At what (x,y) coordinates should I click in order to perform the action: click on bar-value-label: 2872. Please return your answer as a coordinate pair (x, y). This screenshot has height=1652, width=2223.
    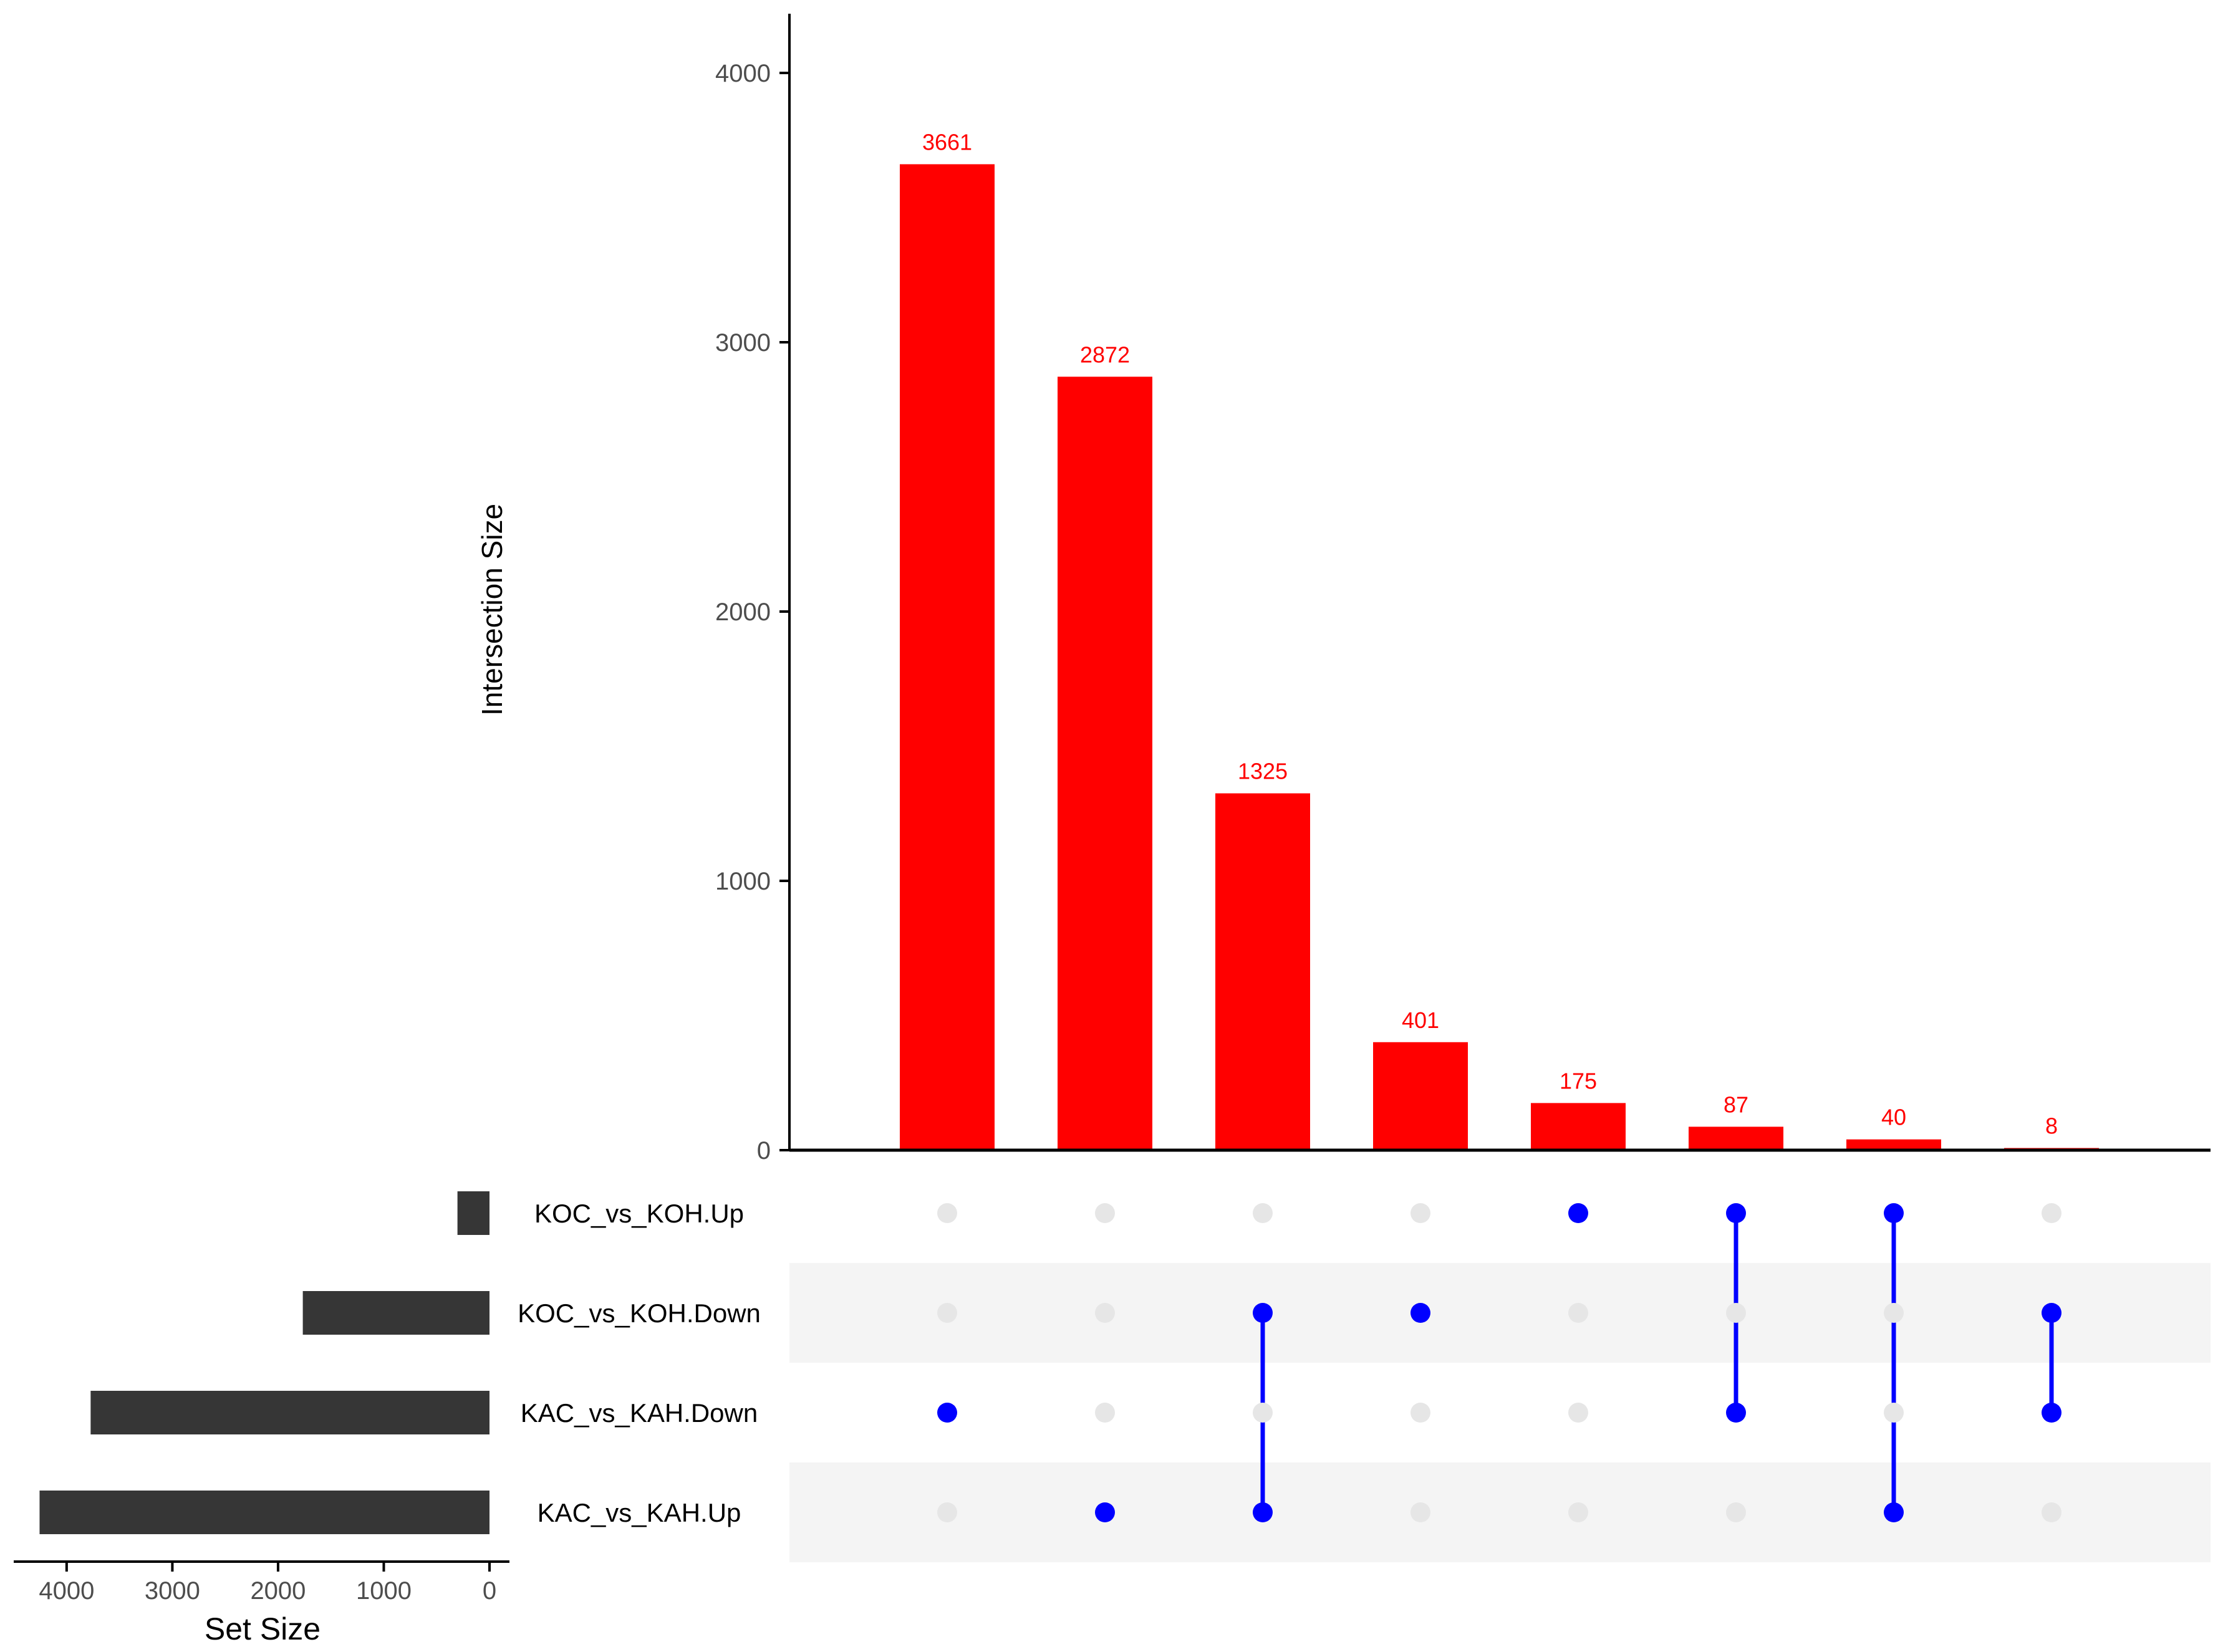
    Looking at the image, I should click on (1105, 354).